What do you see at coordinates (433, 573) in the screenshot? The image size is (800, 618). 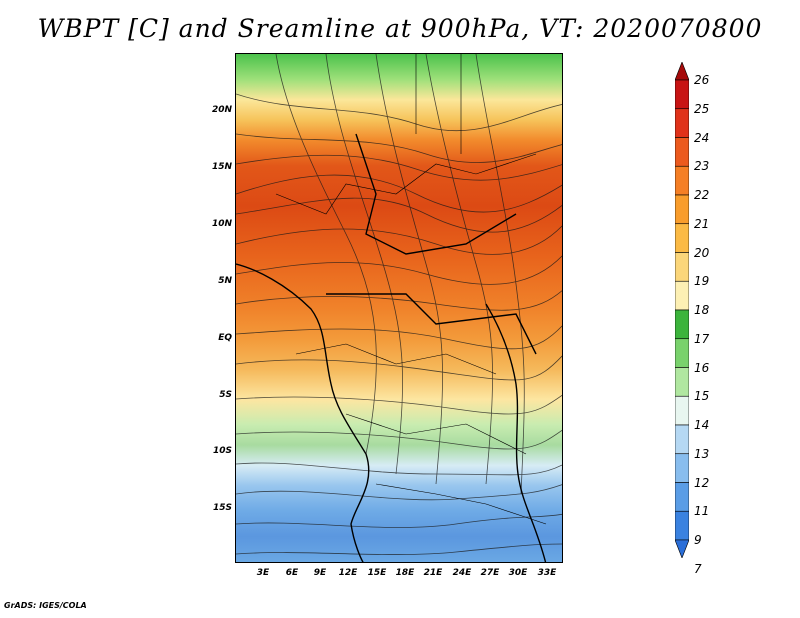 I see `lon-label: 21E` at bounding box center [433, 573].